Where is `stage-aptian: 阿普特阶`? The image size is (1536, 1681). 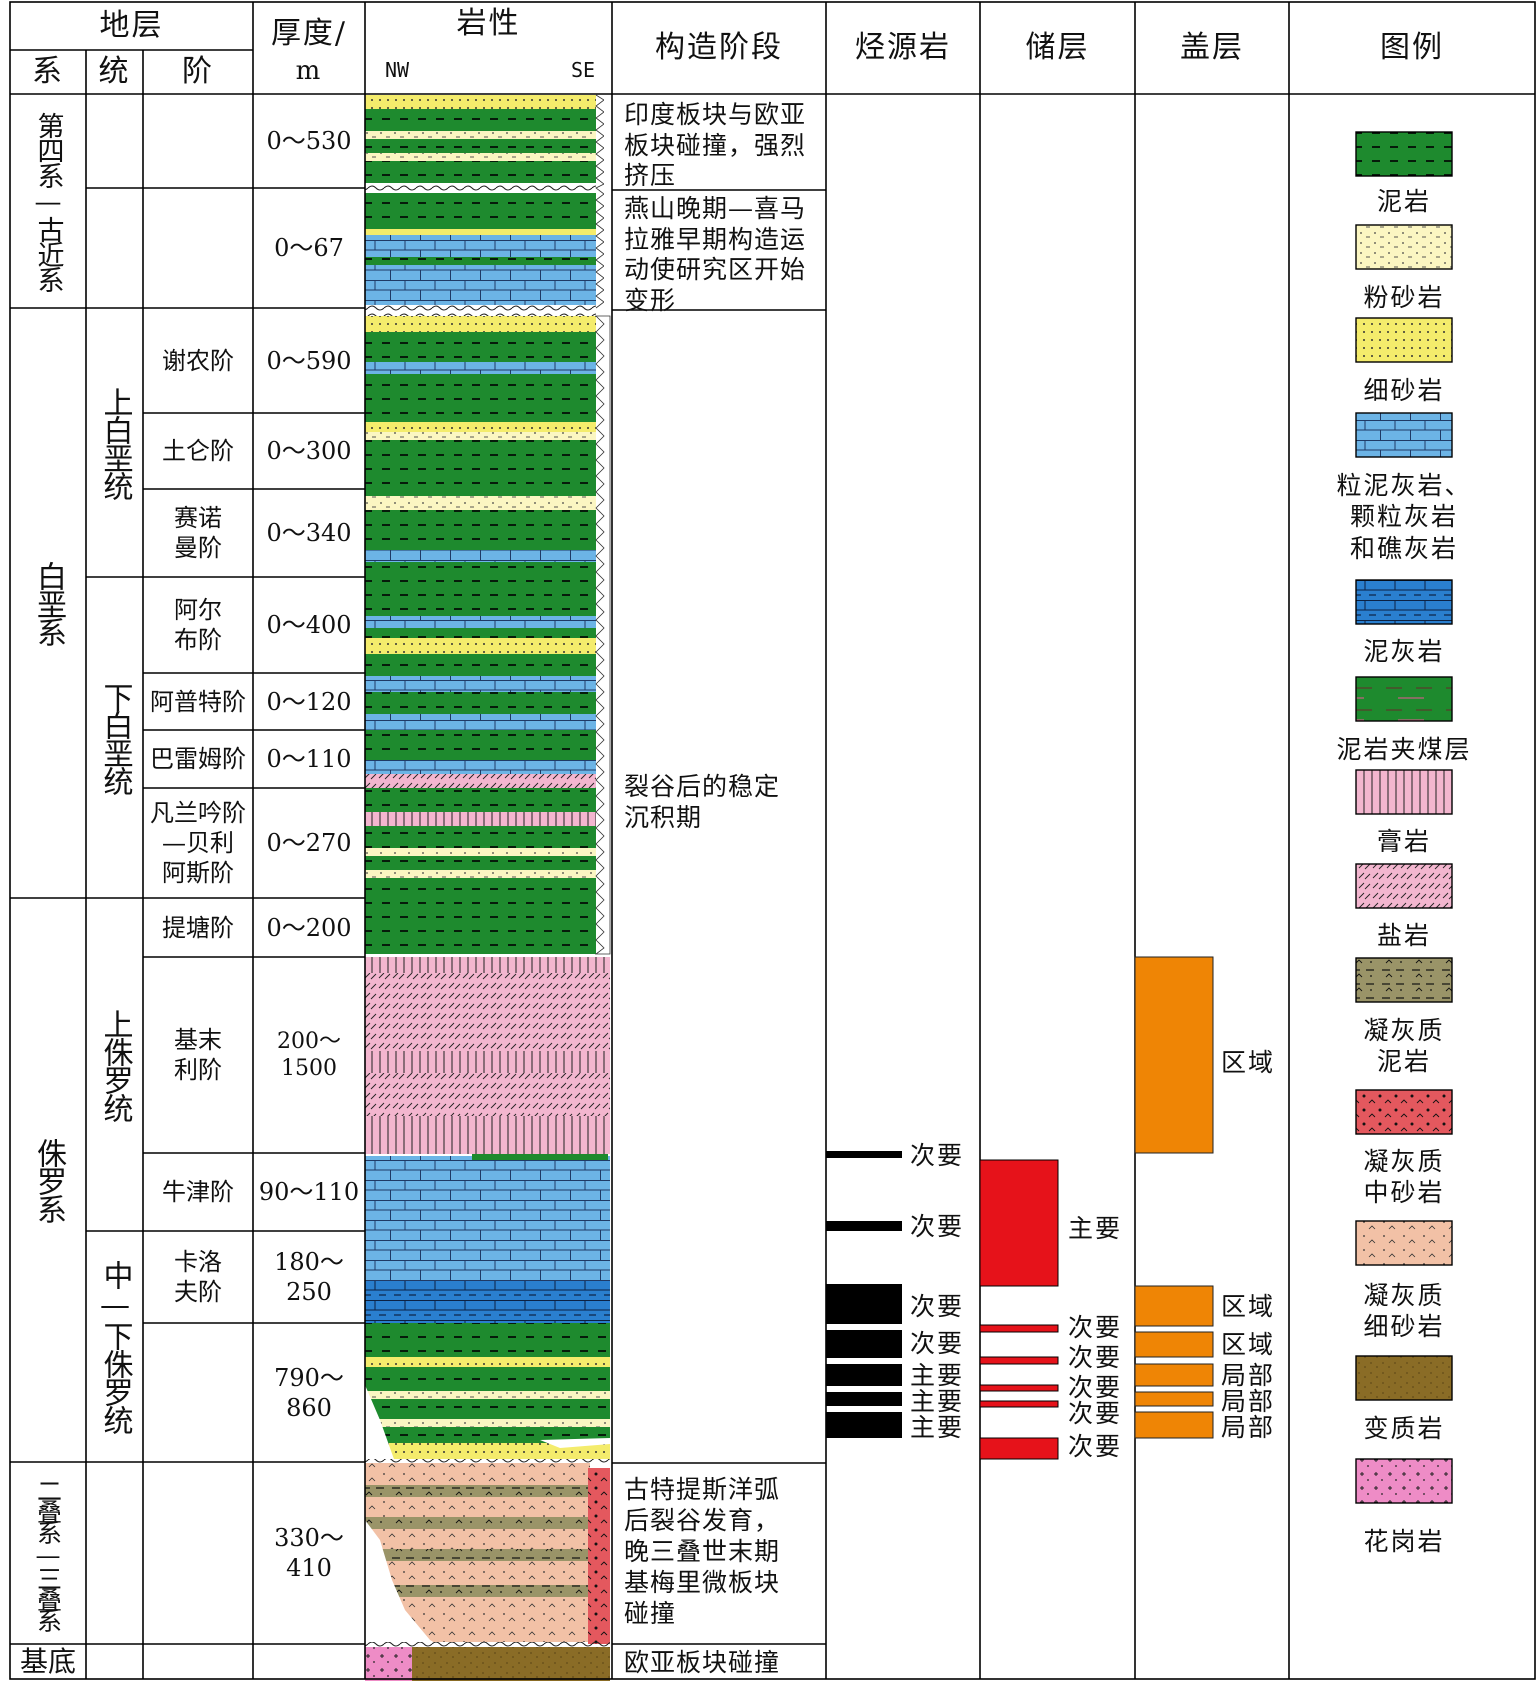 stage-aptian: 阿普特阶 is located at coordinates (198, 701).